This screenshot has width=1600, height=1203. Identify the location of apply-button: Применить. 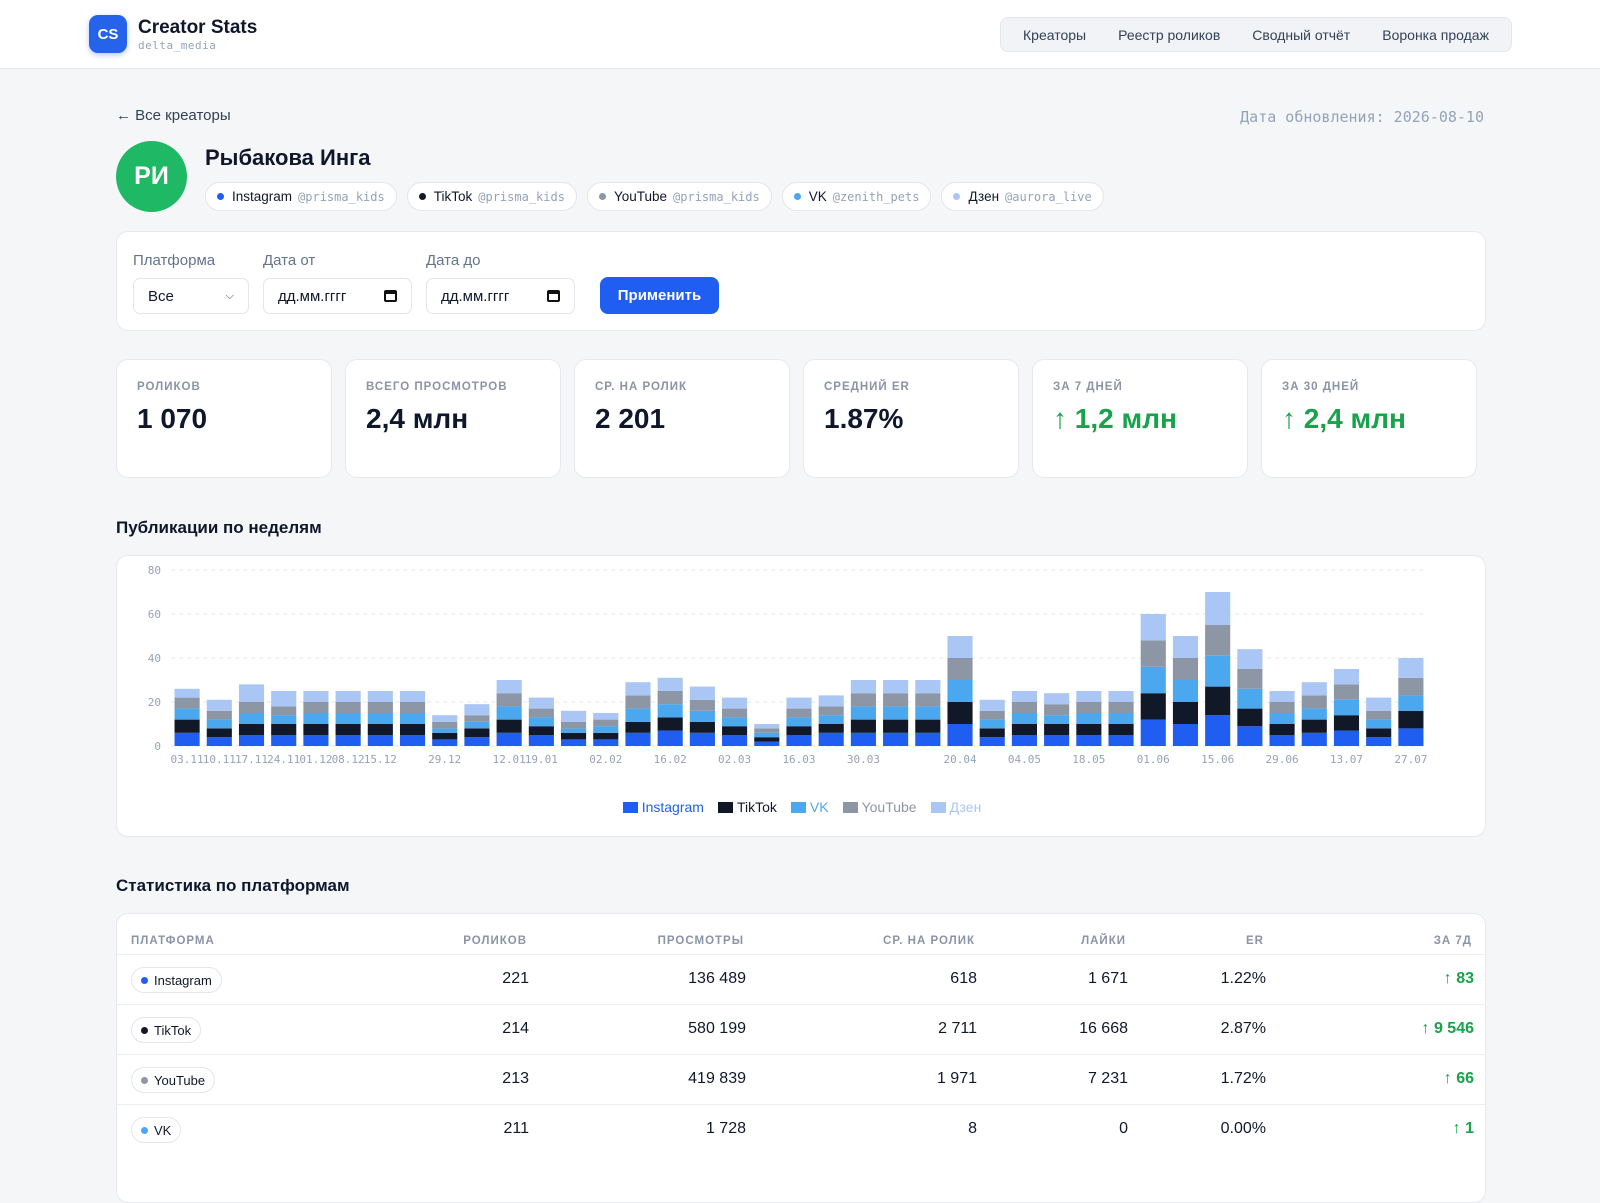
(659, 295).